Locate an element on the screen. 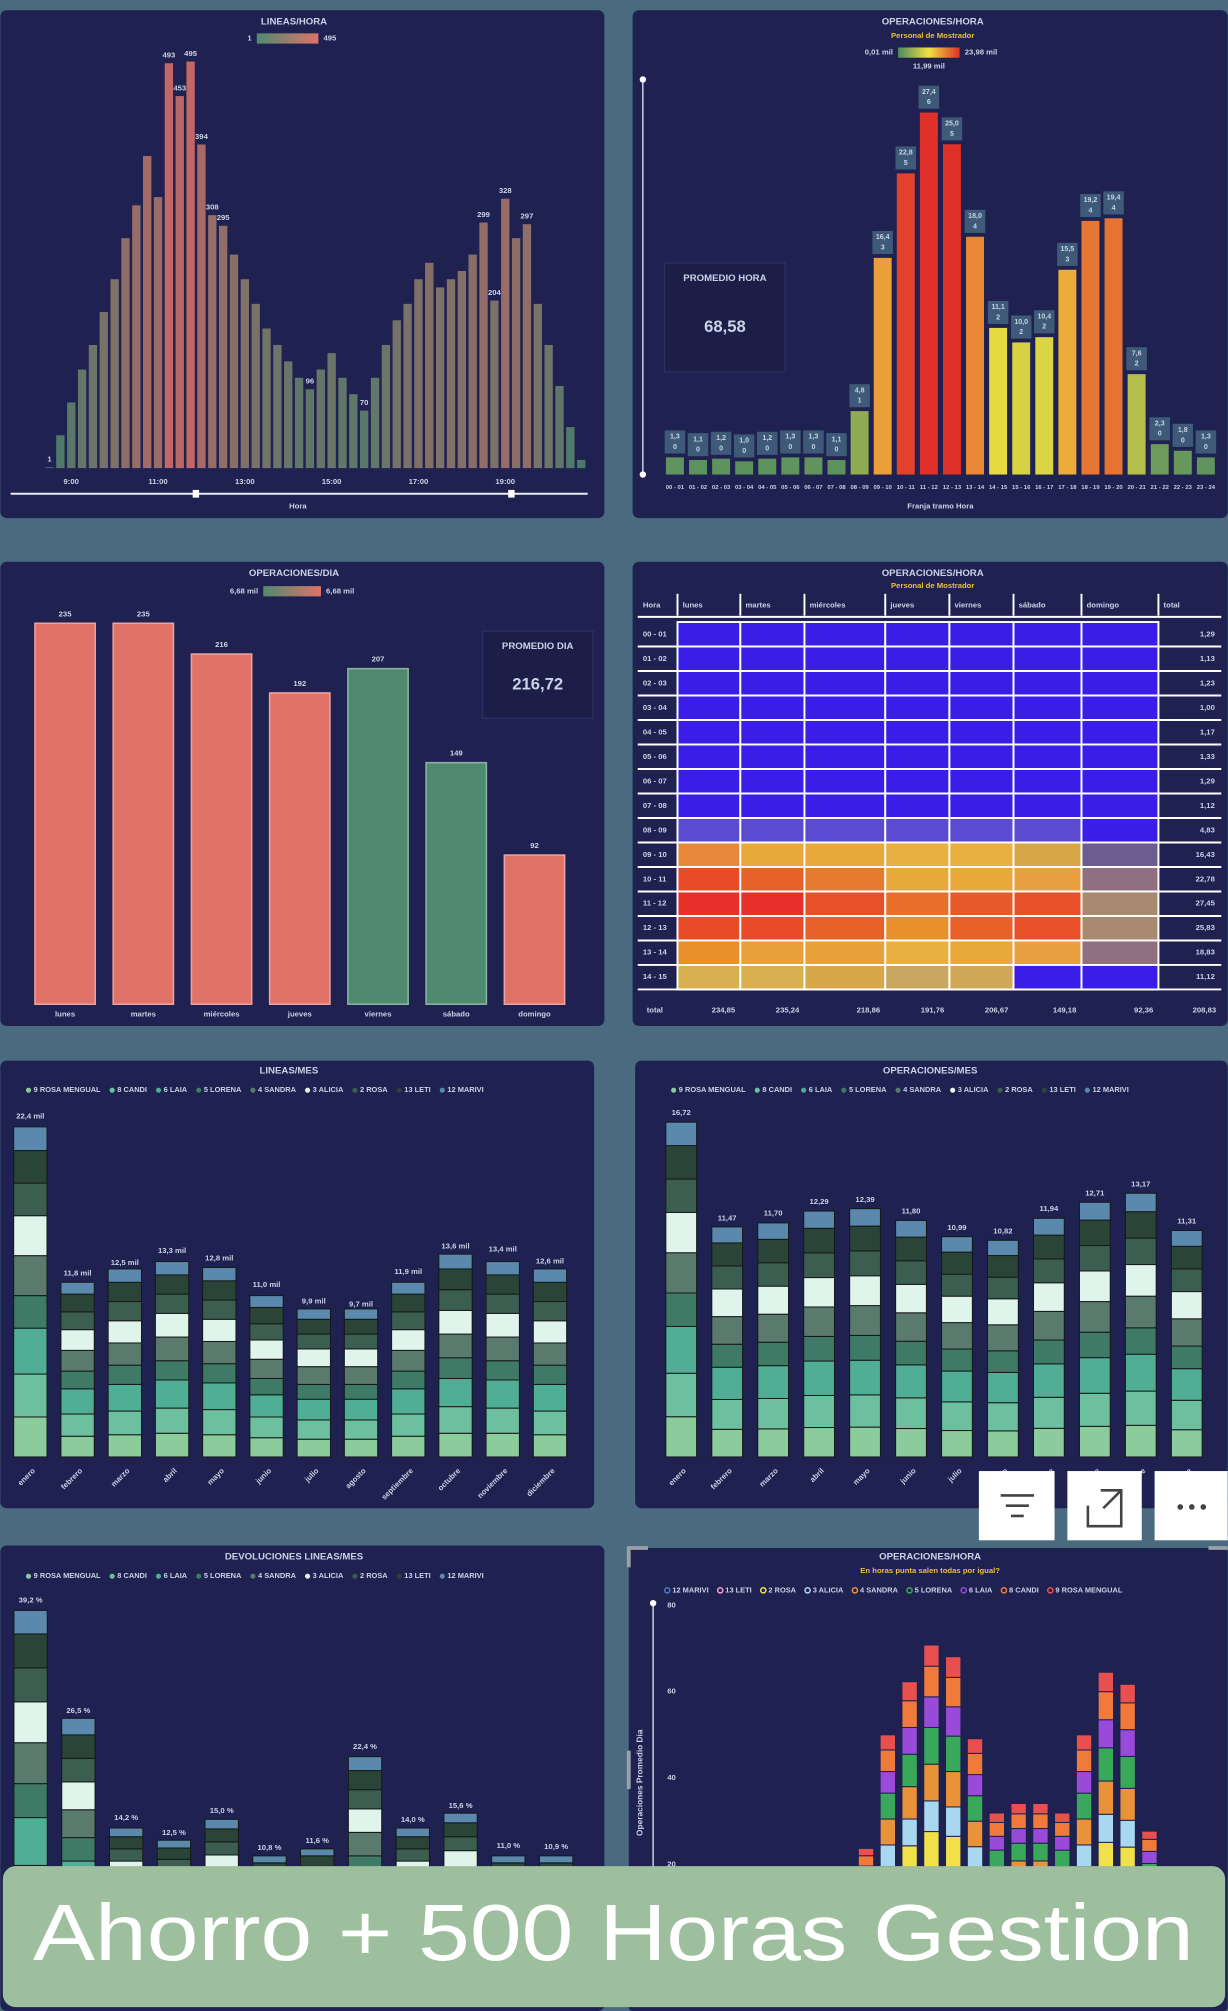 The height and width of the screenshot is (2011, 1228). data-label: 295 is located at coordinates (224, 217).